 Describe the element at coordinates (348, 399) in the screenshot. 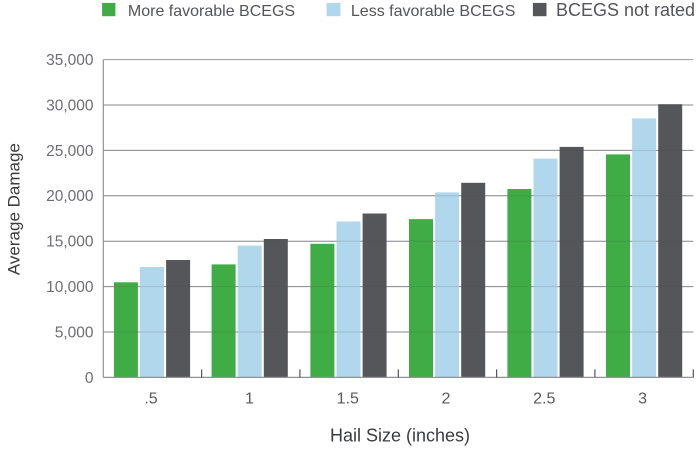

I see `svg-text: 1.5` at that location.